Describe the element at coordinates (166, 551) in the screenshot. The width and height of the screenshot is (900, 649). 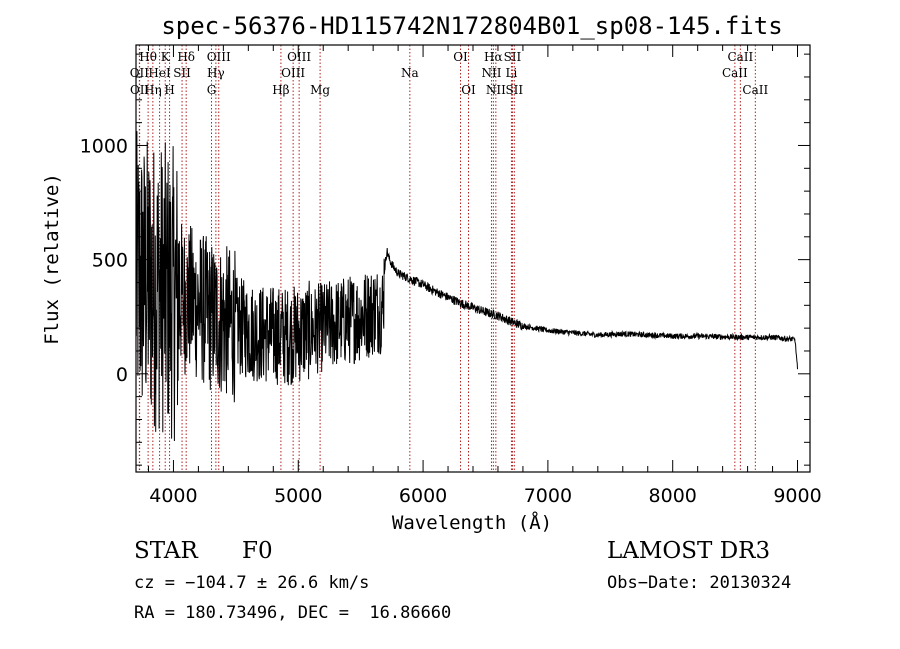
I see `object-class: STAR` at that location.